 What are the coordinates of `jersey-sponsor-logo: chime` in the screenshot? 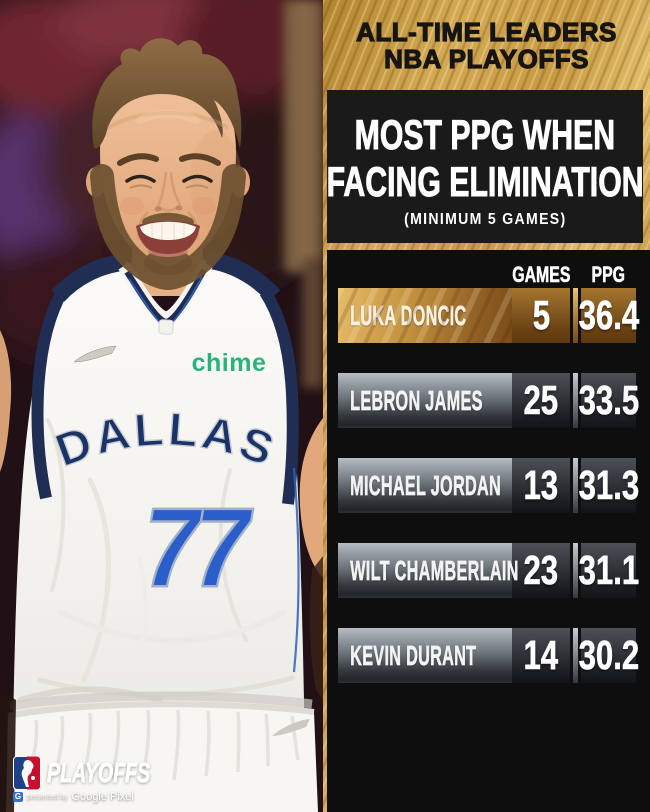 It's located at (229, 363).